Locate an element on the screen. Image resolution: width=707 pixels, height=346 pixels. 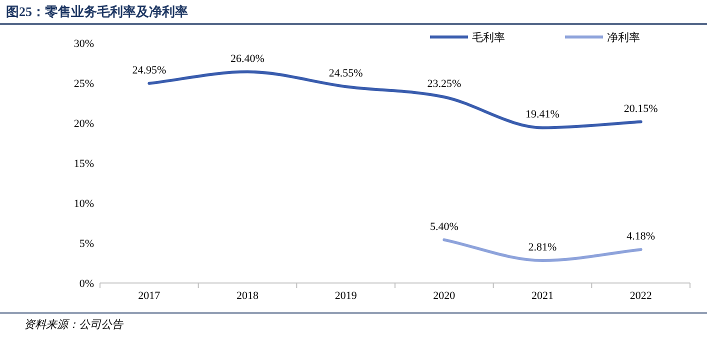
x-tick-label: 2020 is located at coordinates (444, 296).